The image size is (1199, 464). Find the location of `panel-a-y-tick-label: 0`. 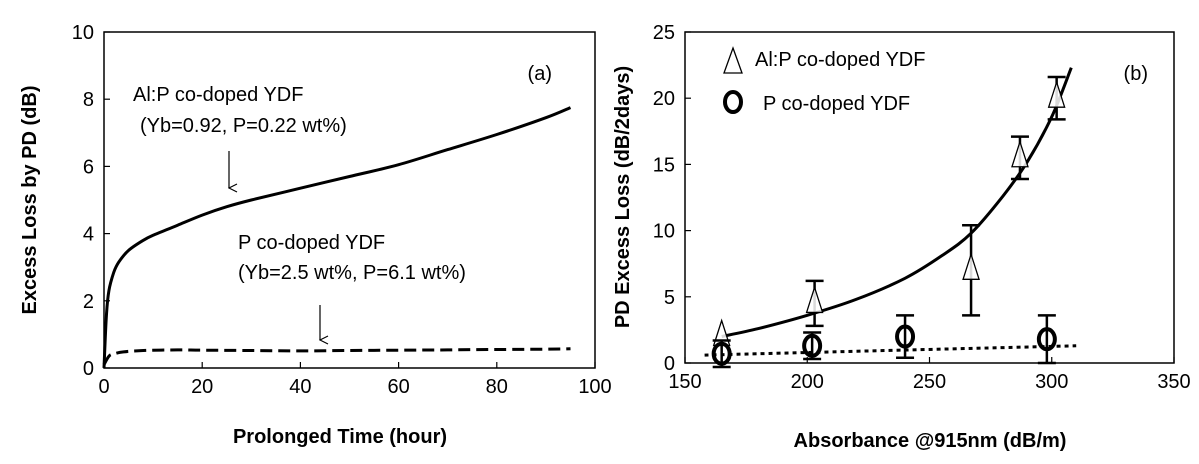

panel-a-y-tick-label: 0 is located at coordinates (88, 369).